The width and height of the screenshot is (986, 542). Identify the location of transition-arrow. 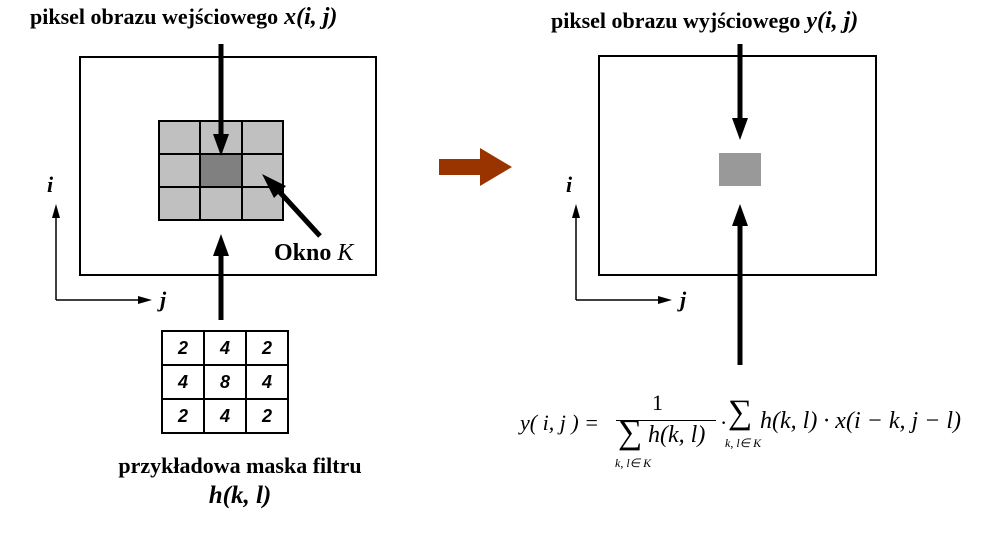
(475, 167).